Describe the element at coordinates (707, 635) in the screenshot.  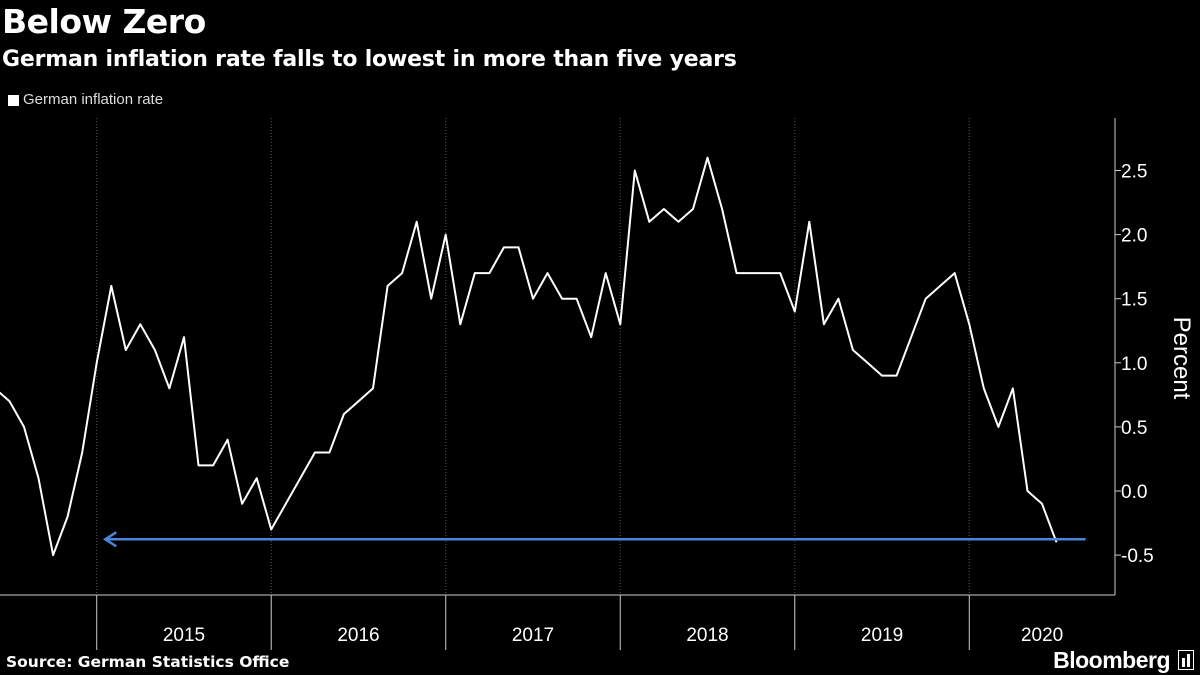
I see `x-tick-label: 2018` at that location.